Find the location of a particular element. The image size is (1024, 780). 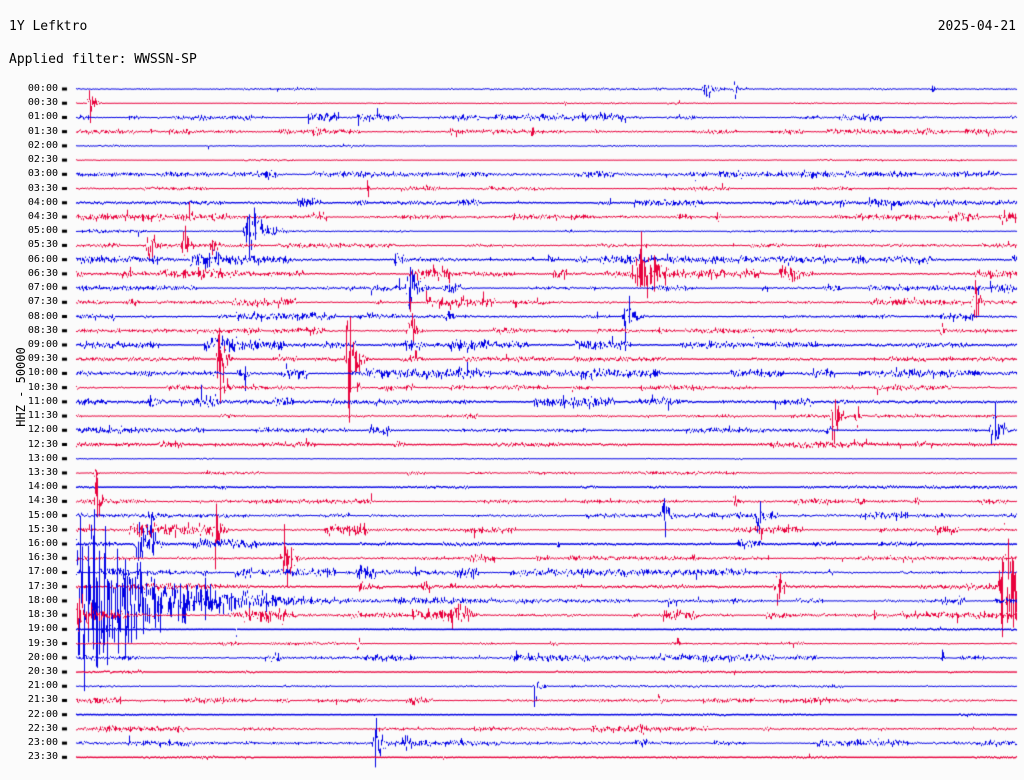

time-tick-01-30: 01:30 is located at coordinates (42, 131).